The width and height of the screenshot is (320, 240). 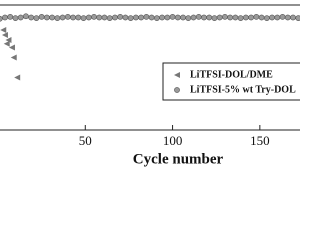 I want to click on legend-box, so click(x=231, y=81).